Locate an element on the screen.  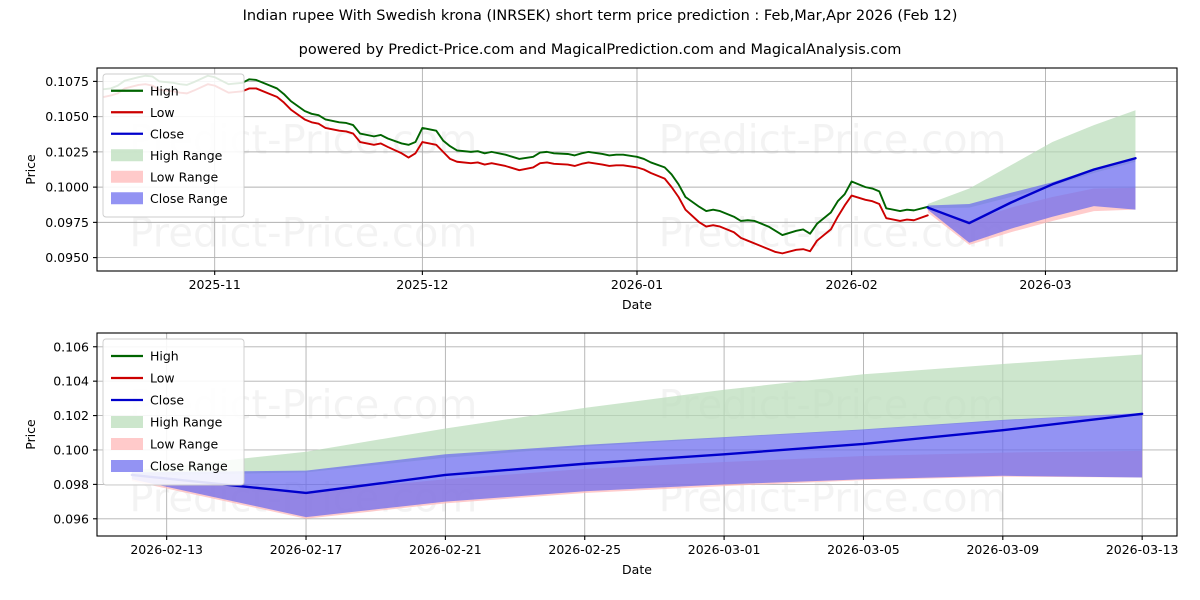
x-tick-label: 2026-03-13 is located at coordinates (1142, 549).